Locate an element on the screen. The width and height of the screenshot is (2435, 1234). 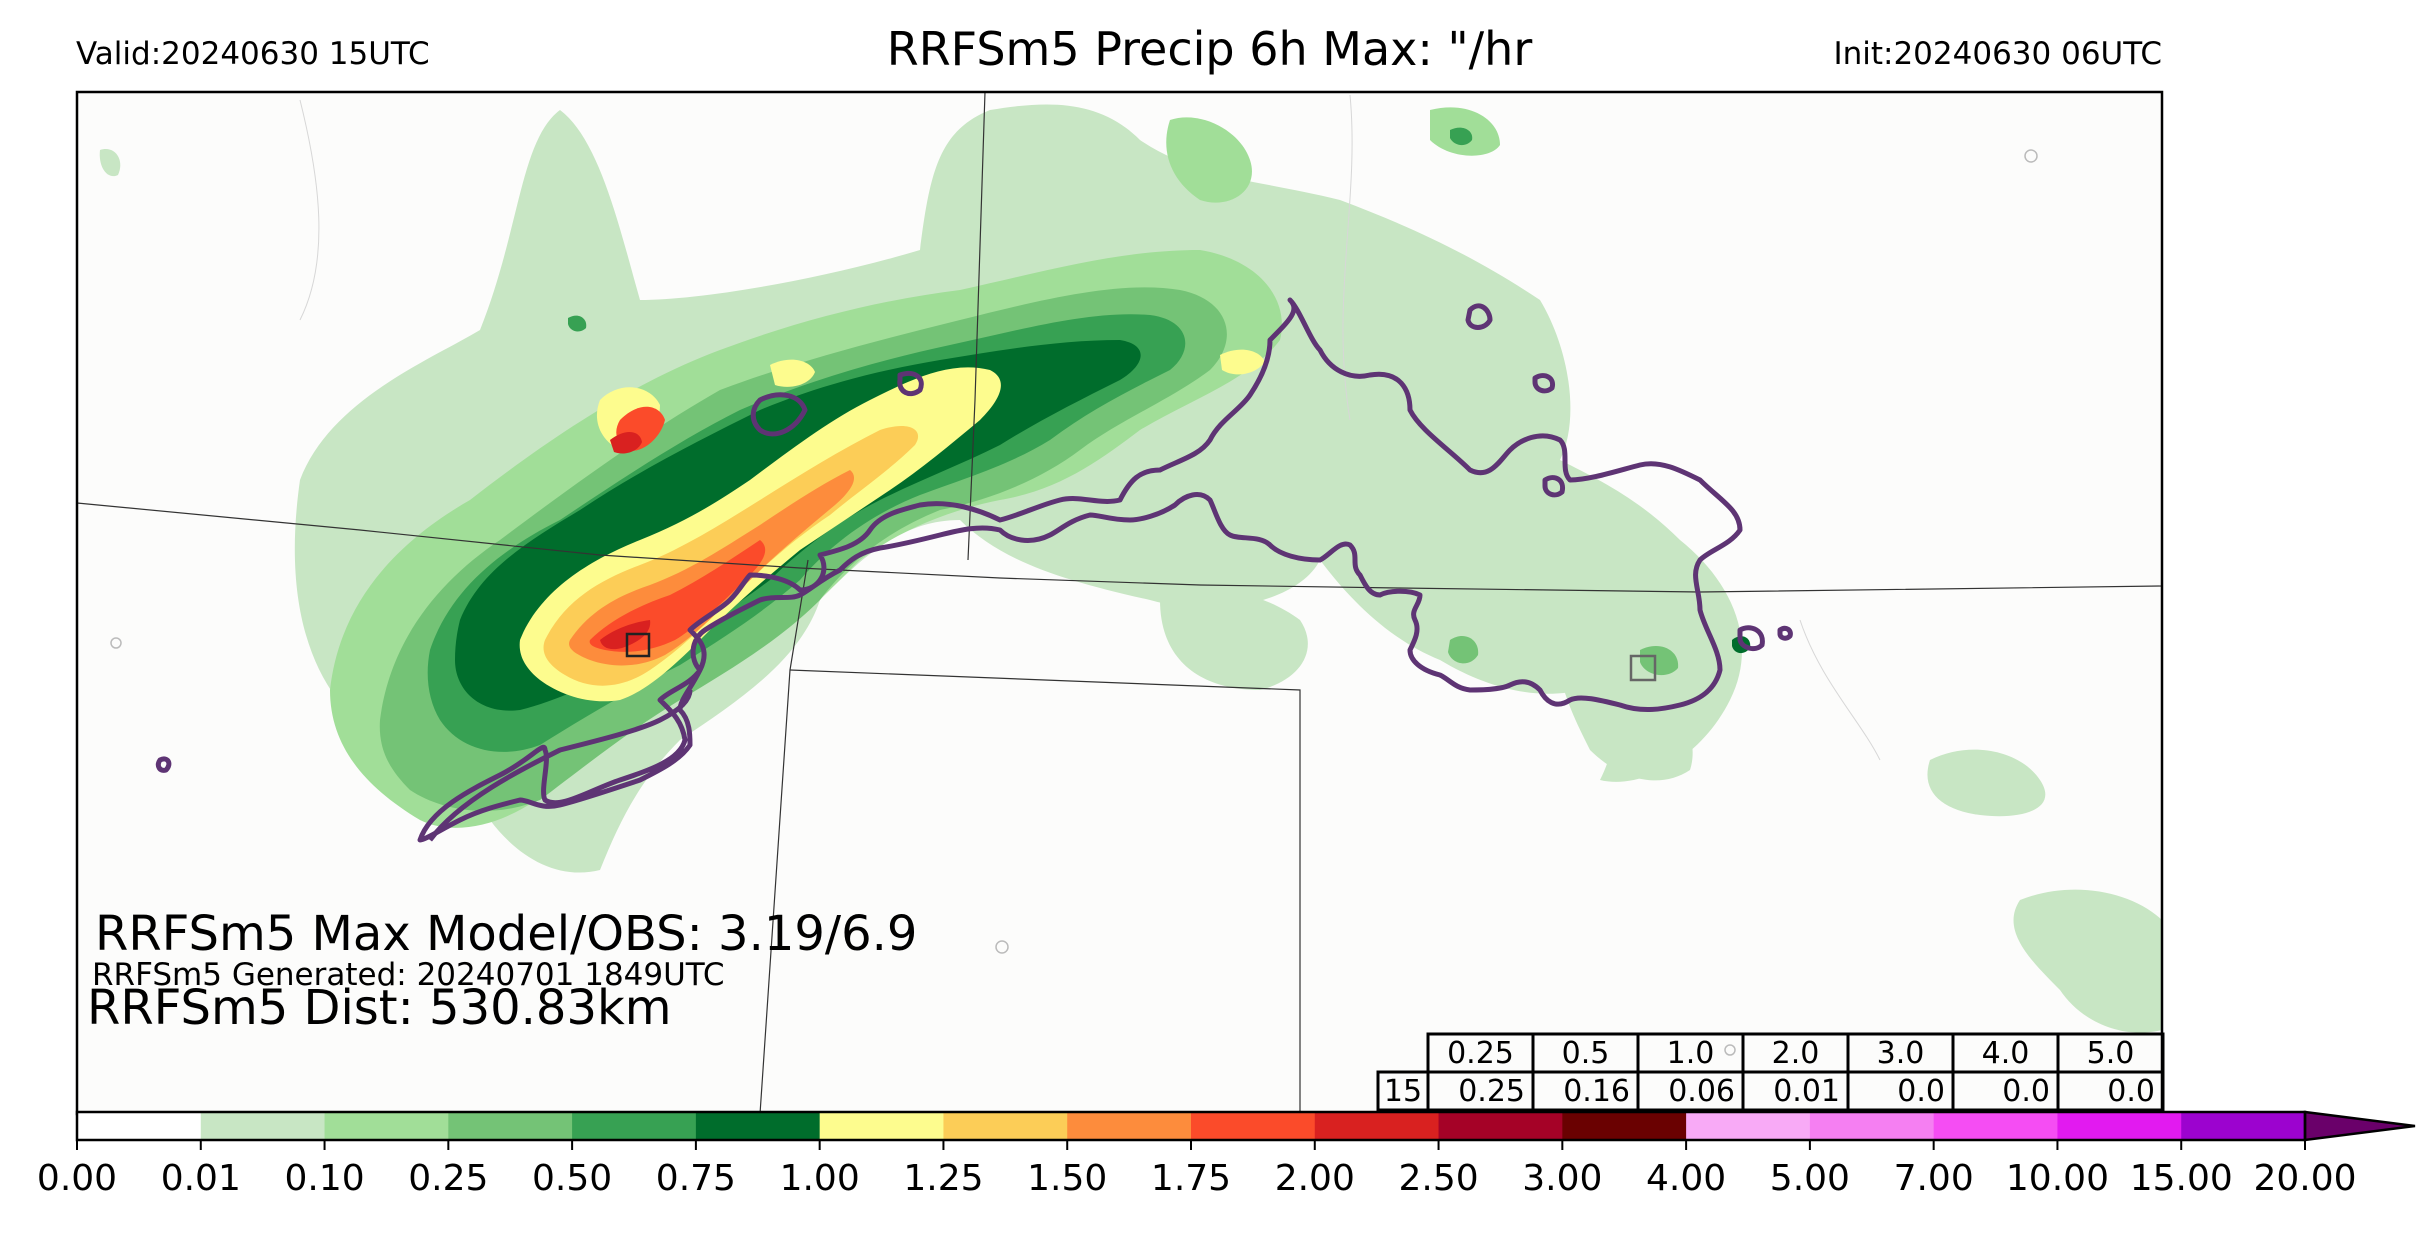
threshold-header: 3.0 is located at coordinates (1901, 1053).